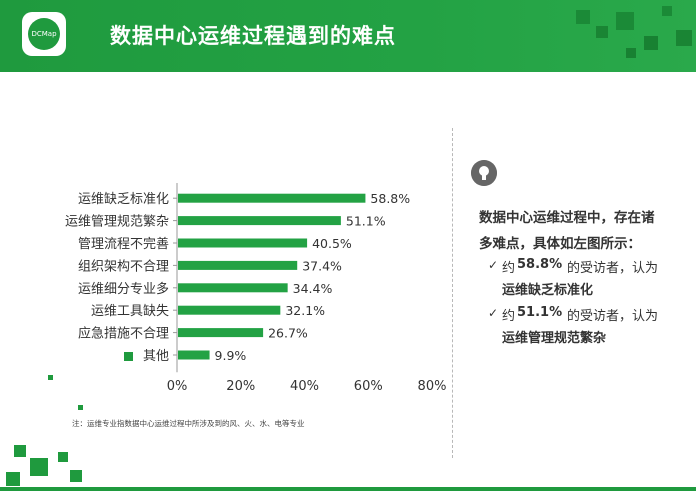 This screenshot has width=696, height=491. I want to click on value-label: 26.7%, so click(288, 333).